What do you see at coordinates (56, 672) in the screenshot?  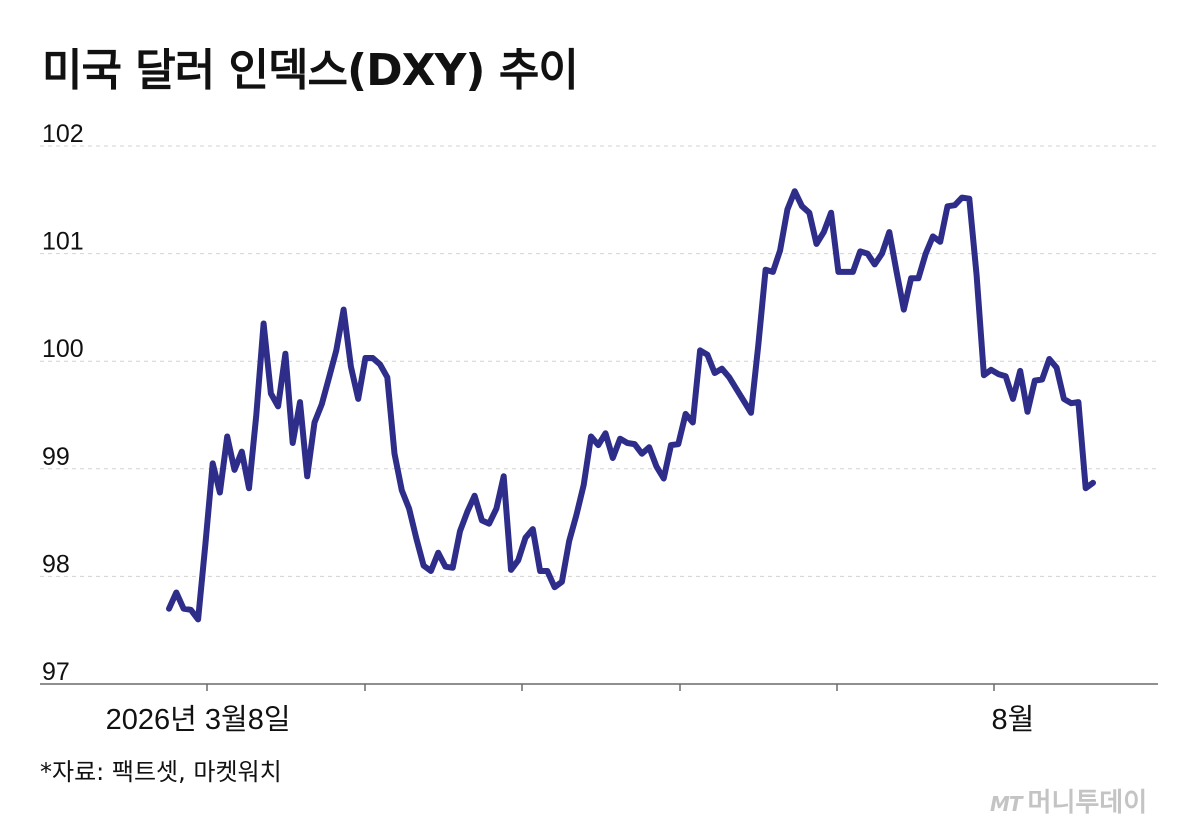 I see `y-tick-label: 97` at bounding box center [56, 672].